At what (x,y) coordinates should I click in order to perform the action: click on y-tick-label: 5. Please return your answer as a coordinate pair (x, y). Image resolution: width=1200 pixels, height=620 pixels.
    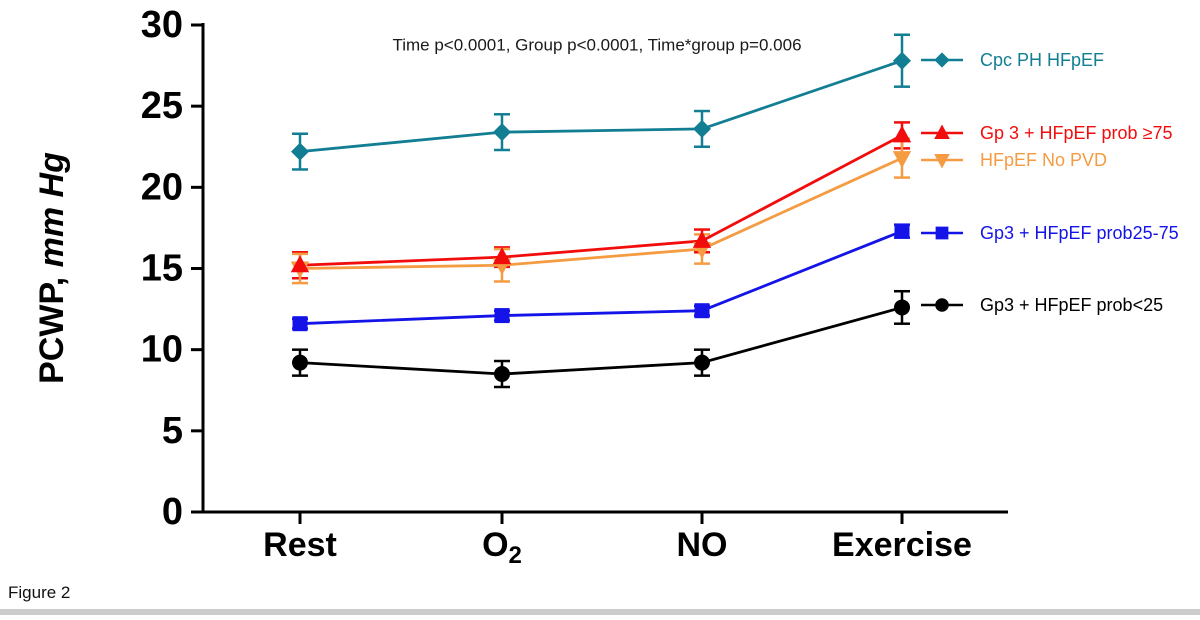
    Looking at the image, I should click on (172, 431).